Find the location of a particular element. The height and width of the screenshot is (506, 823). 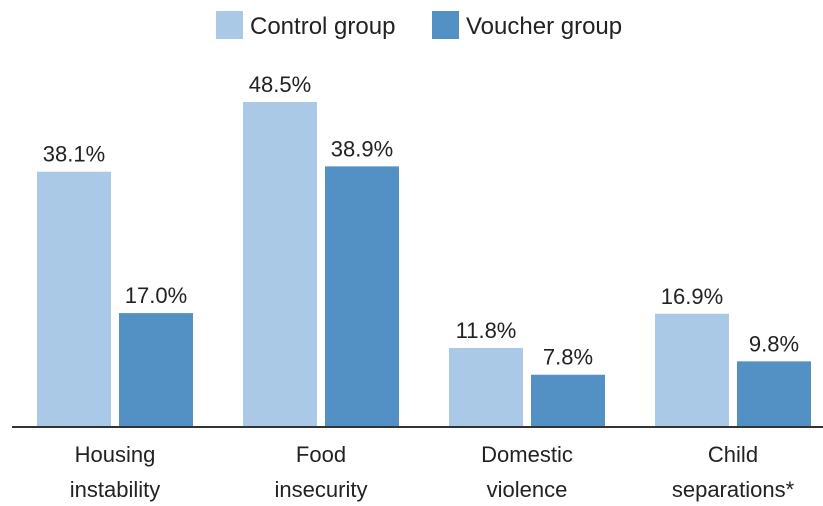

category-label-1-line-2: instability is located at coordinates (115, 489).